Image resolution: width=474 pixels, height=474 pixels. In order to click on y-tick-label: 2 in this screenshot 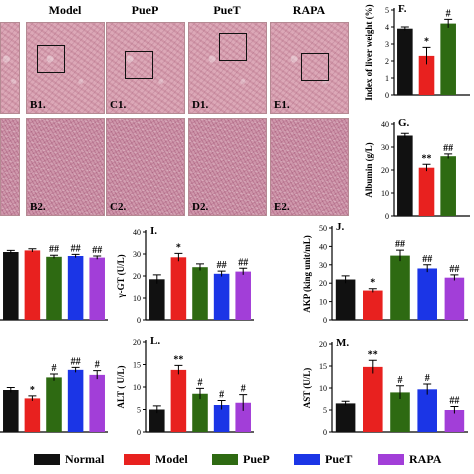, I will do `click(387, 61)`.